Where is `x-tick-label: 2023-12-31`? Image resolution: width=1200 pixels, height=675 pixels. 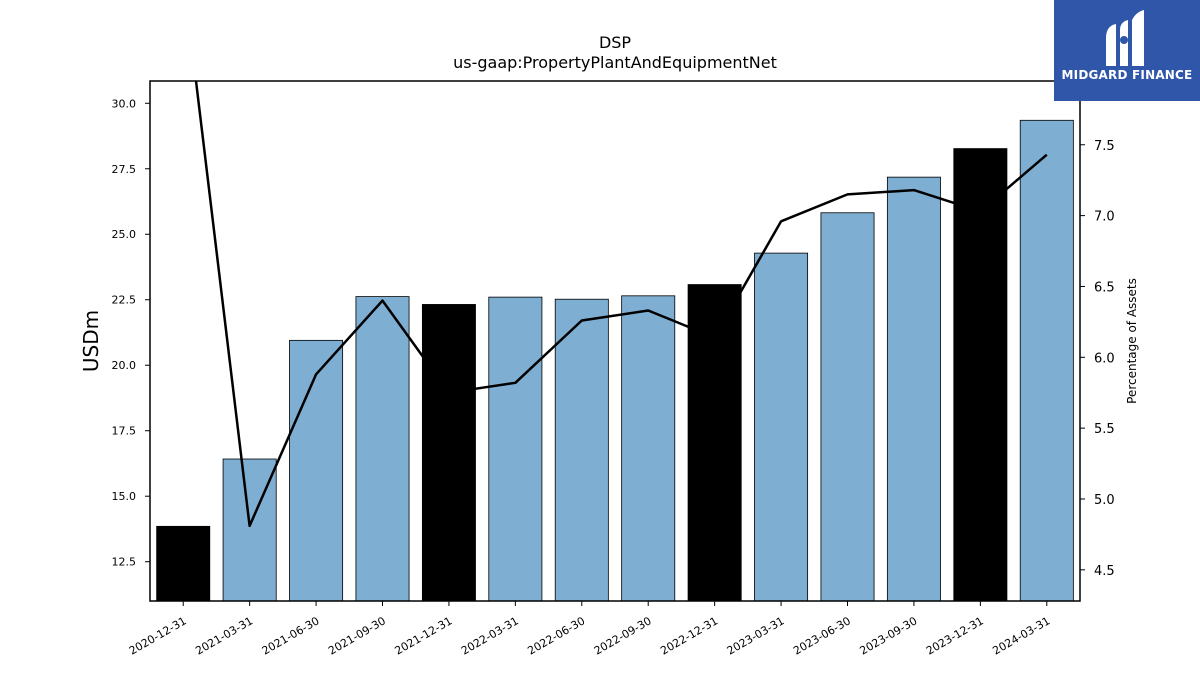
x-tick-label: 2023-12-31 is located at coordinates (955, 635).